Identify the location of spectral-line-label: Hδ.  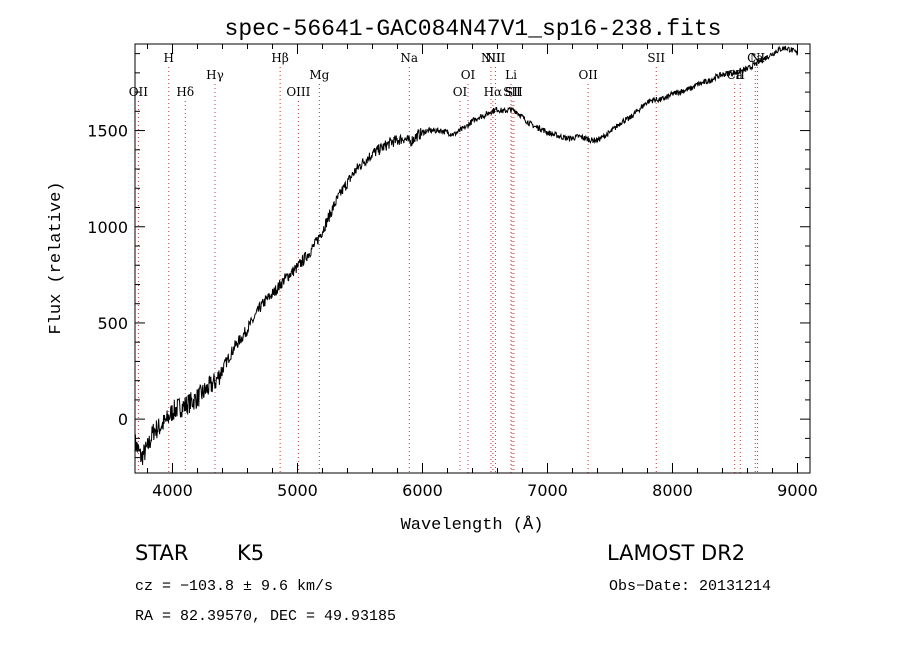
(185, 92).